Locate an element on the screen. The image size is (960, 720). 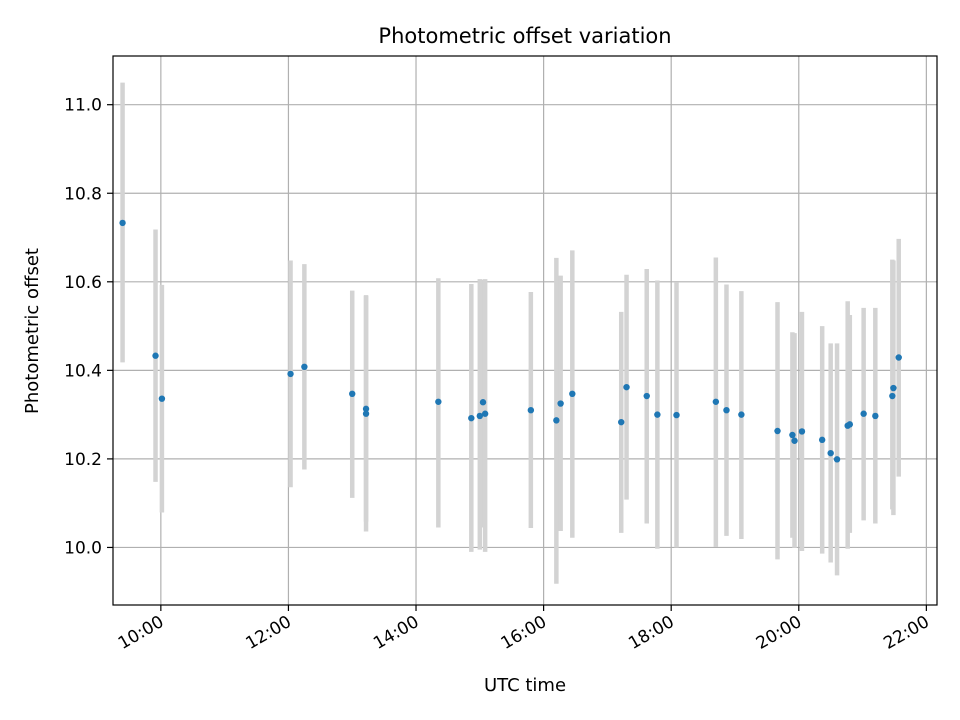
y-tick-label: 10.8 is located at coordinates (83, 194).